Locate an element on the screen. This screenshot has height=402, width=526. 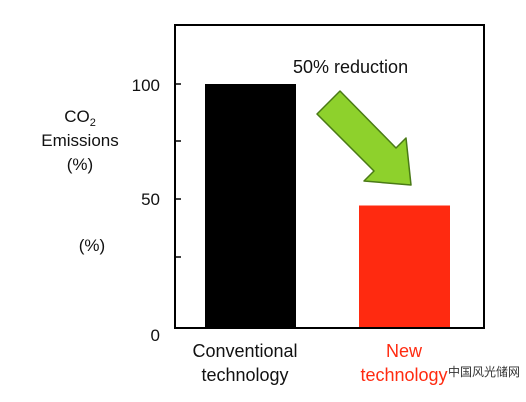
y-tick-label-100: 100 is located at coordinates (146, 85).